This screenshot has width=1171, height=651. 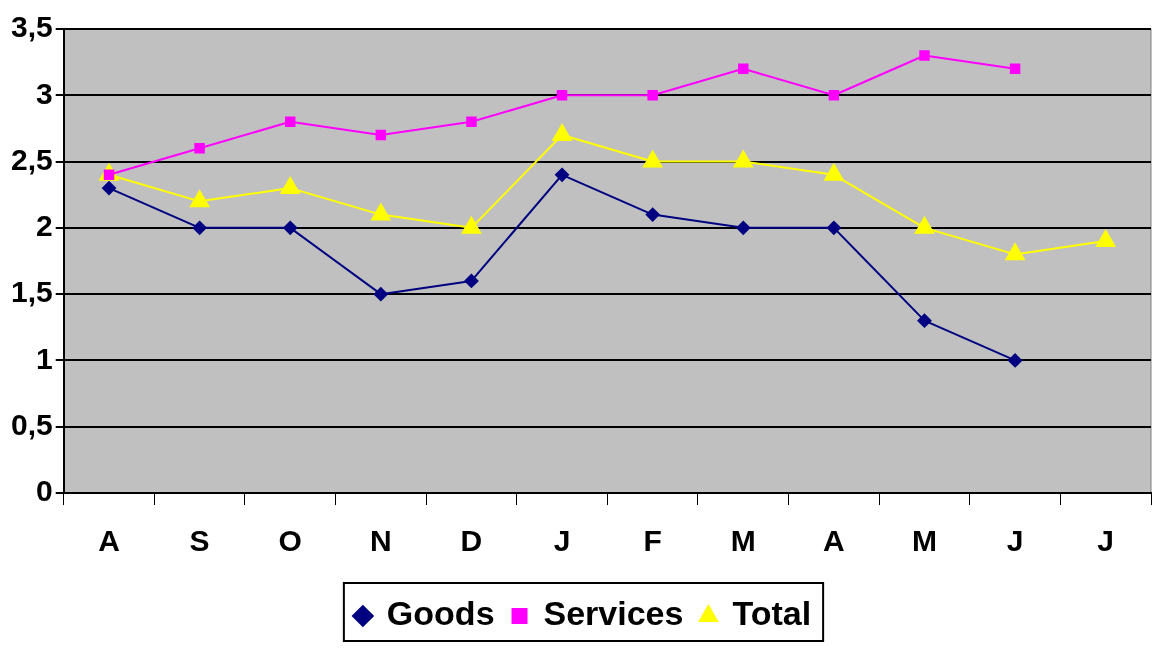 I want to click on legend-label: Goods, so click(x=440, y=613).